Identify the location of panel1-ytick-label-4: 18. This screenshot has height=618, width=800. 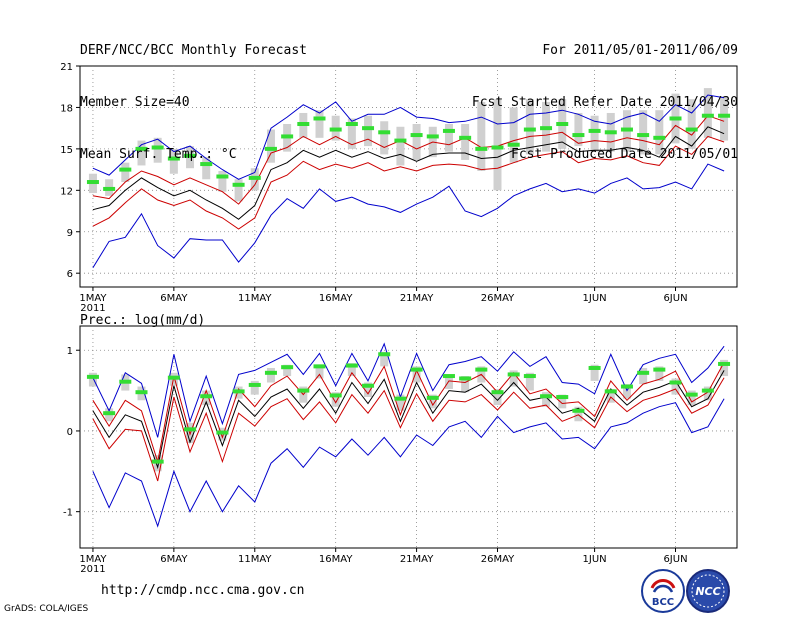
(66, 108).